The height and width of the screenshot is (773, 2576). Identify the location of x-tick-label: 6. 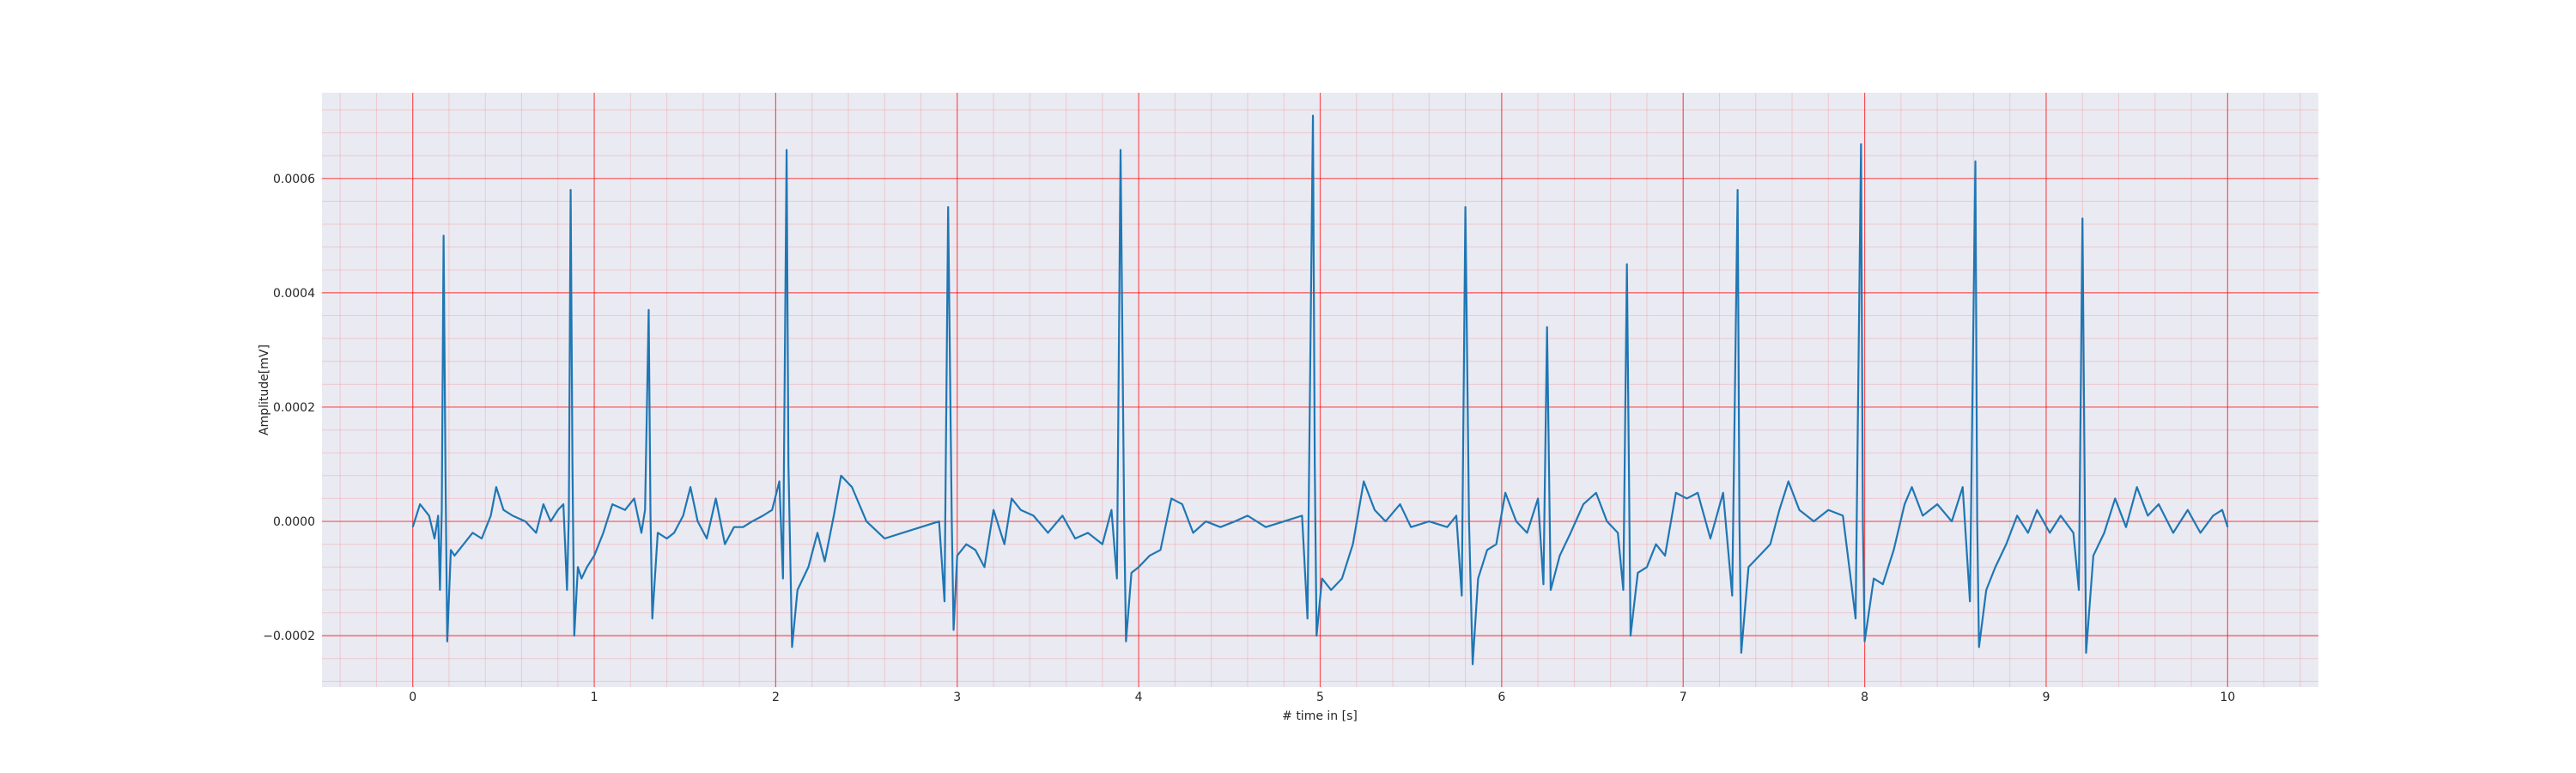
(1502, 697).